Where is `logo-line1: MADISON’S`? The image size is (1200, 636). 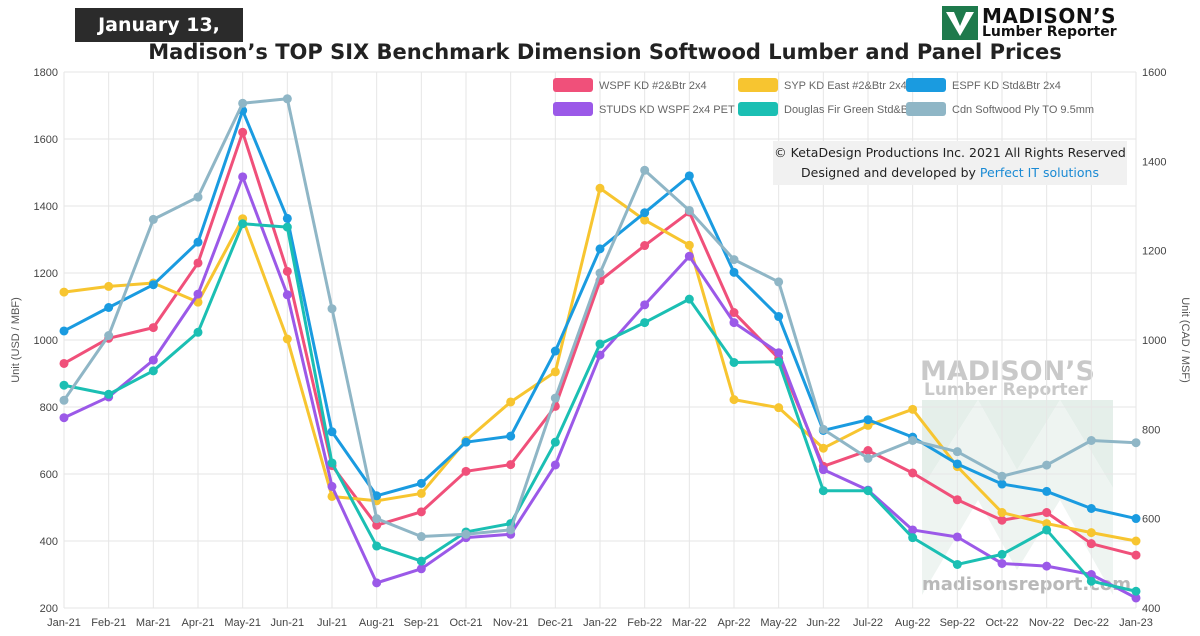
logo-line1: MADISON’S is located at coordinates (1049, 16).